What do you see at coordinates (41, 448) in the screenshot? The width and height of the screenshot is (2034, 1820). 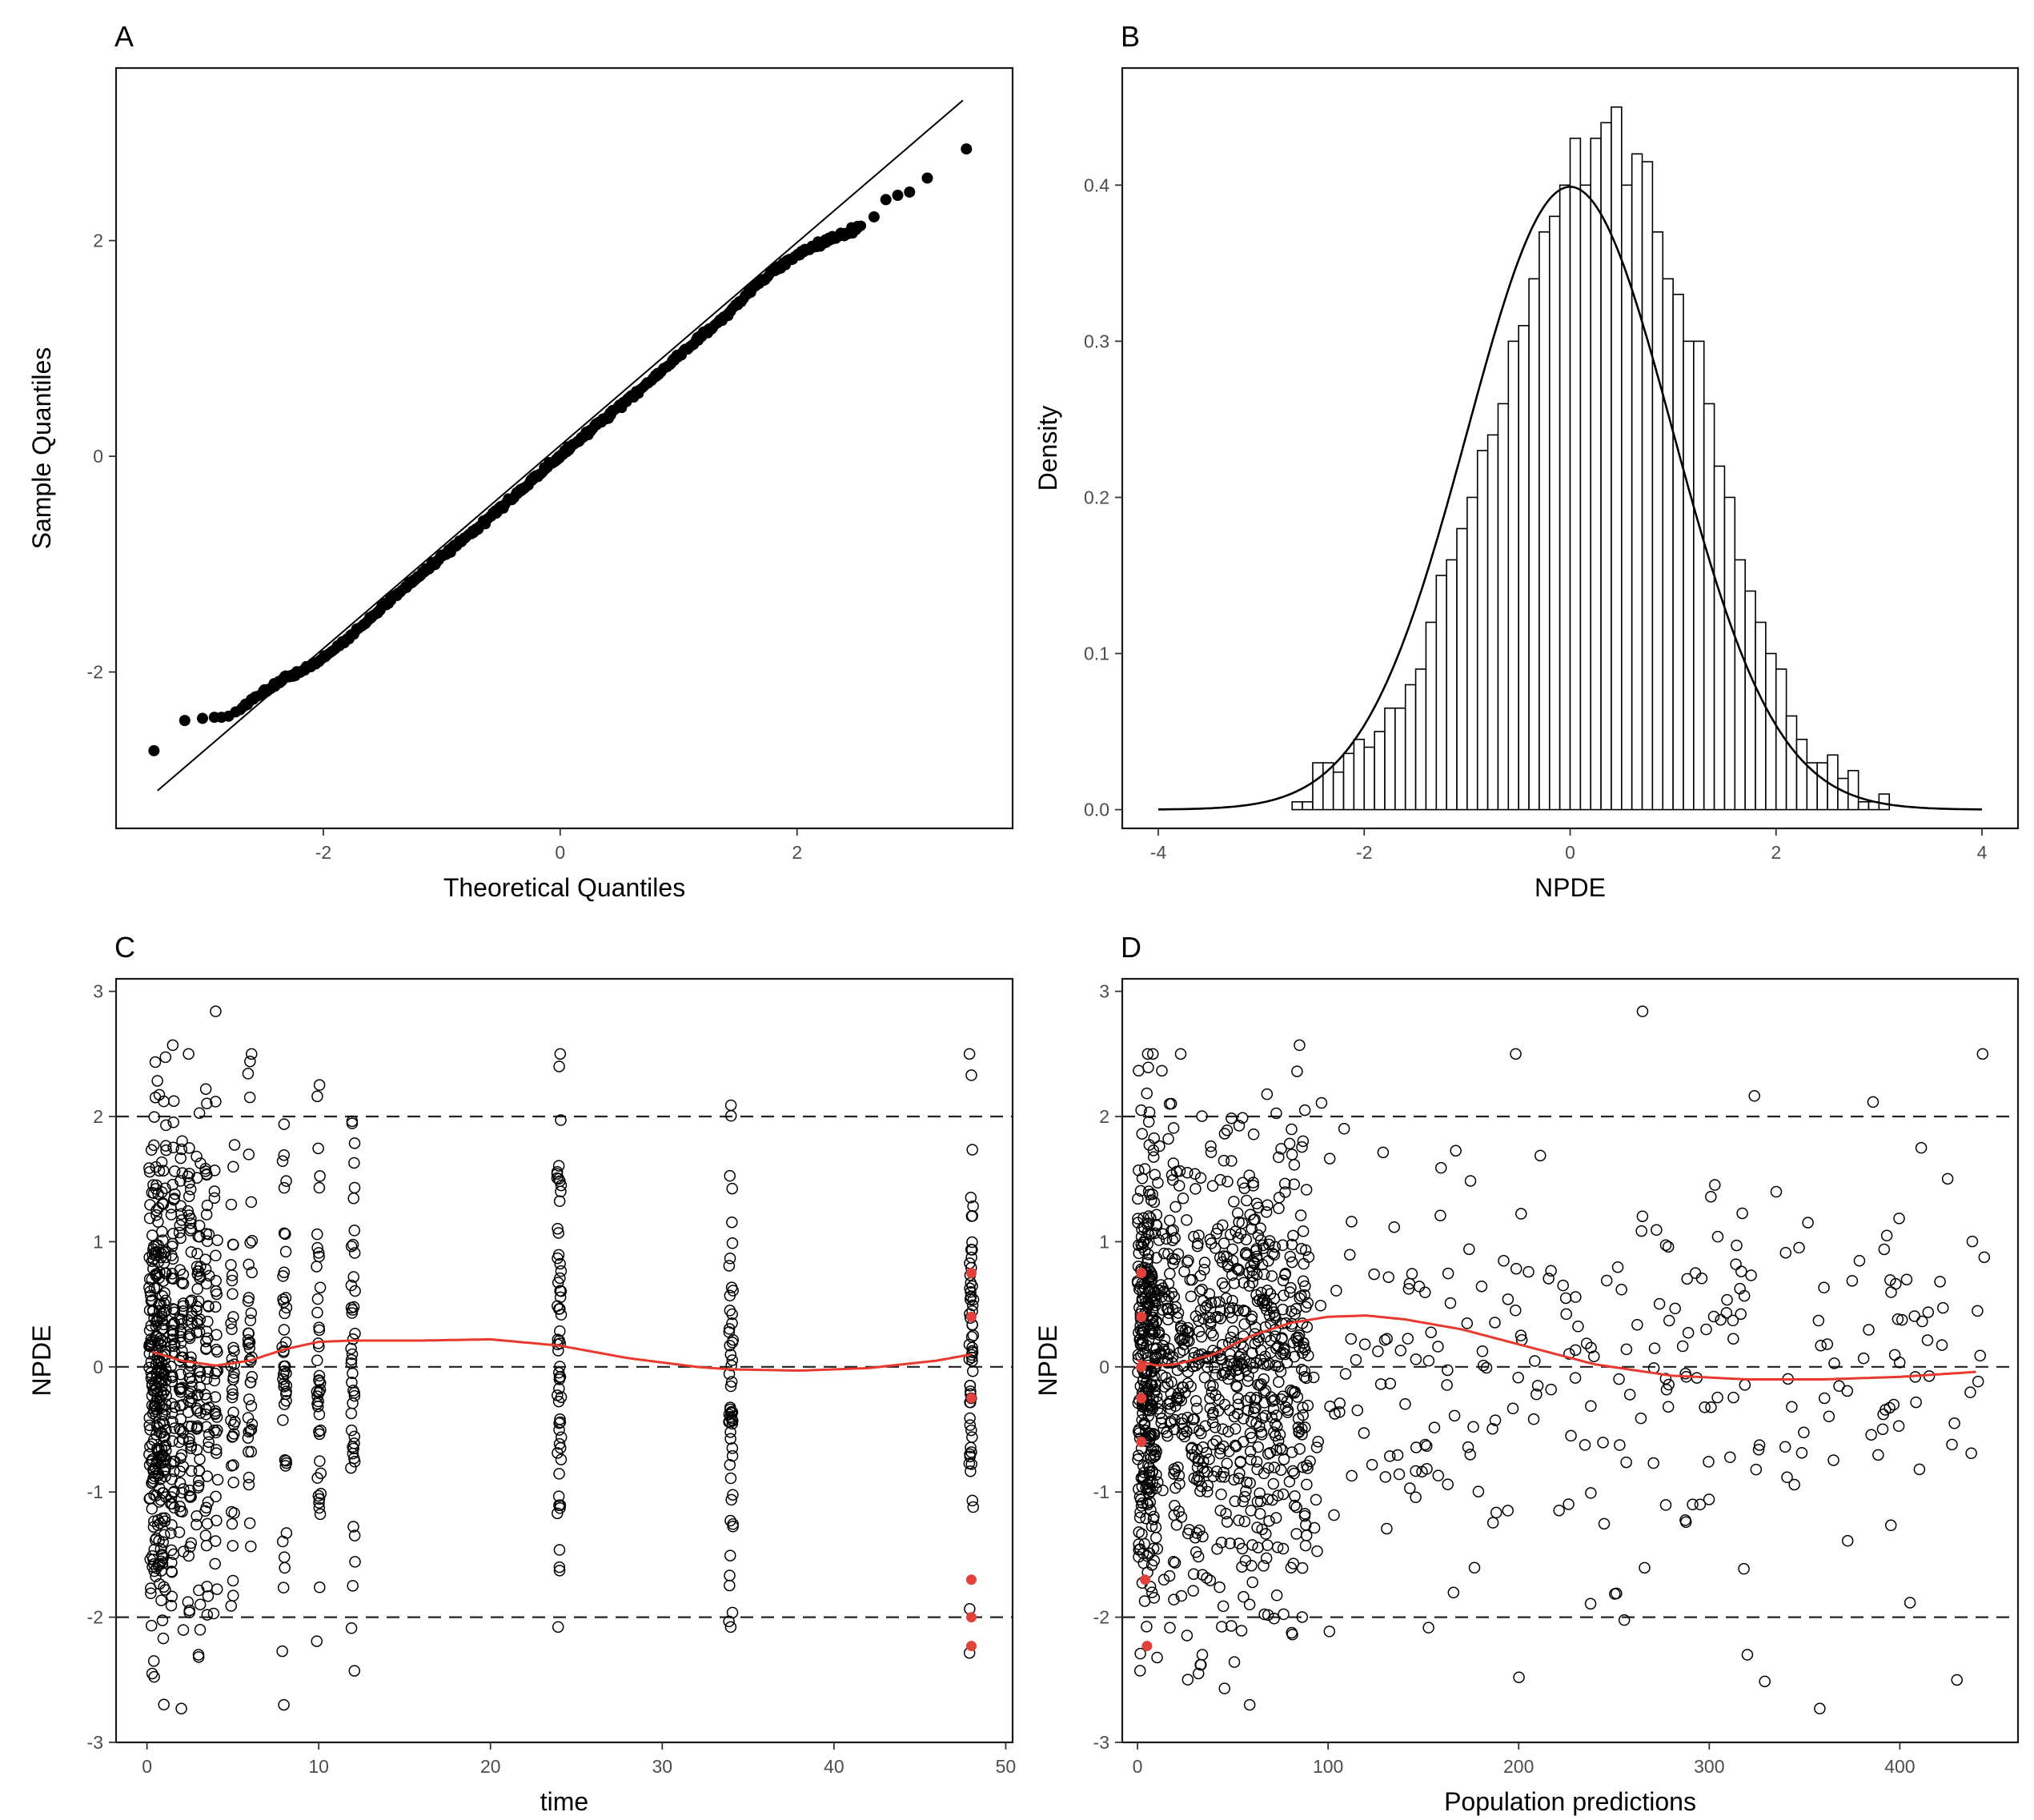 I see `panel-a-ylabel: Sample Quantiles` at bounding box center [41, 448].